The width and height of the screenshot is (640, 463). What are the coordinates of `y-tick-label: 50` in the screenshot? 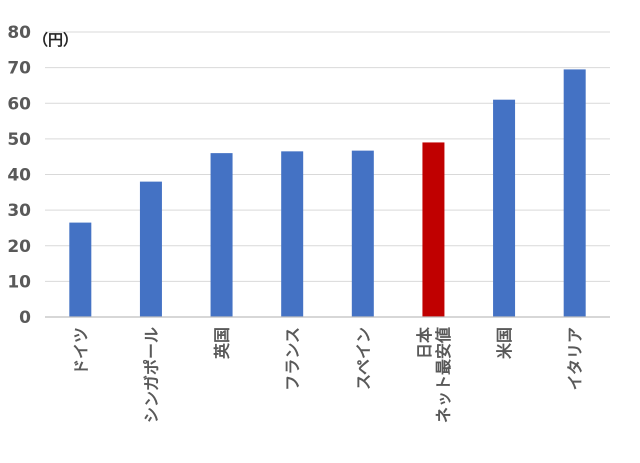 It's located at (19, 140).